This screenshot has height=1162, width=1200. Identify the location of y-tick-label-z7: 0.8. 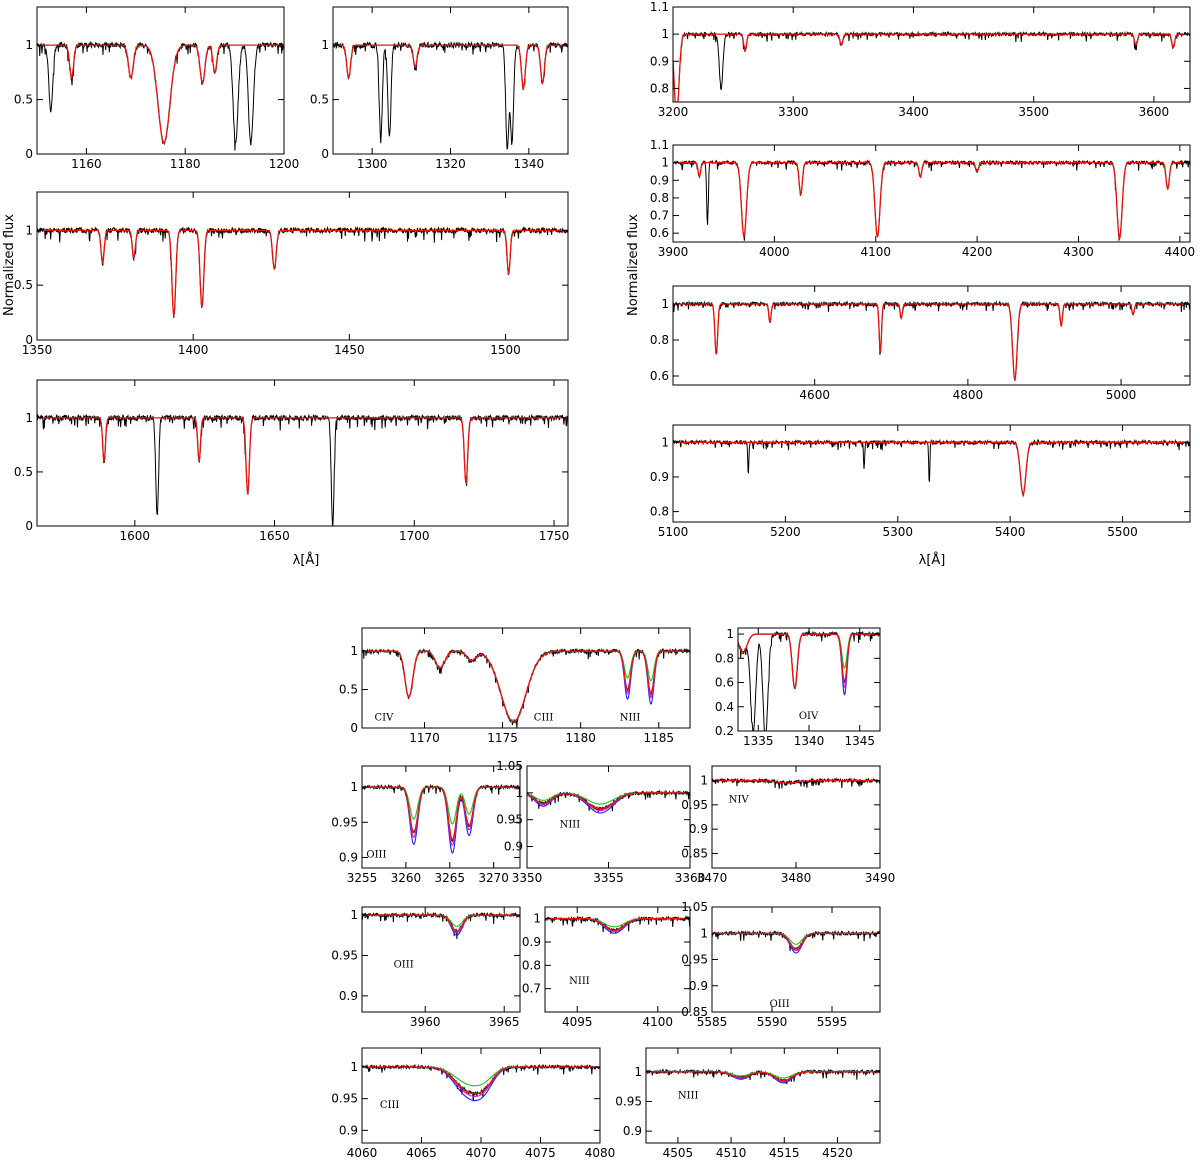
(531, 965).